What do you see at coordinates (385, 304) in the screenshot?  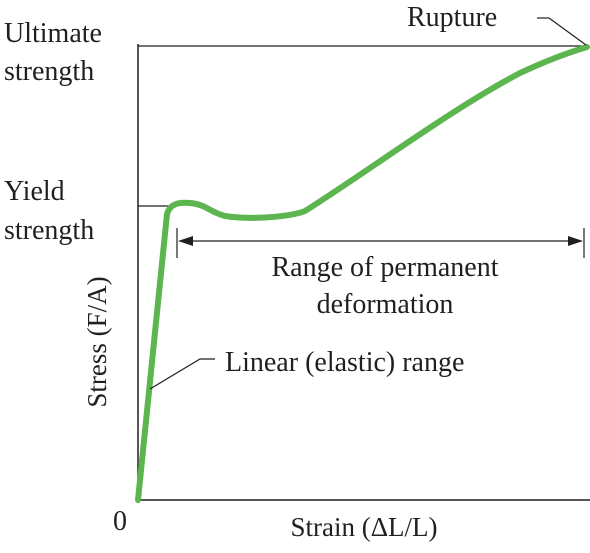 I see `range-label-line2: deformation` at bounding box center [385, 304].